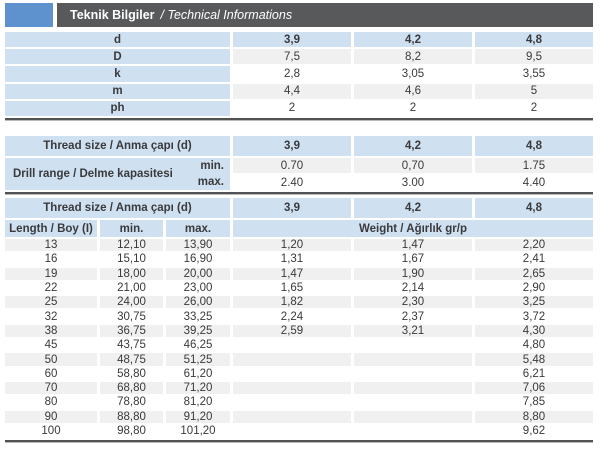 The image size is (600, 450). What do you see at coordinates (198, 288) in the screenshot?
I see `max-cell: 23,00` at bounding box center [198, 288].